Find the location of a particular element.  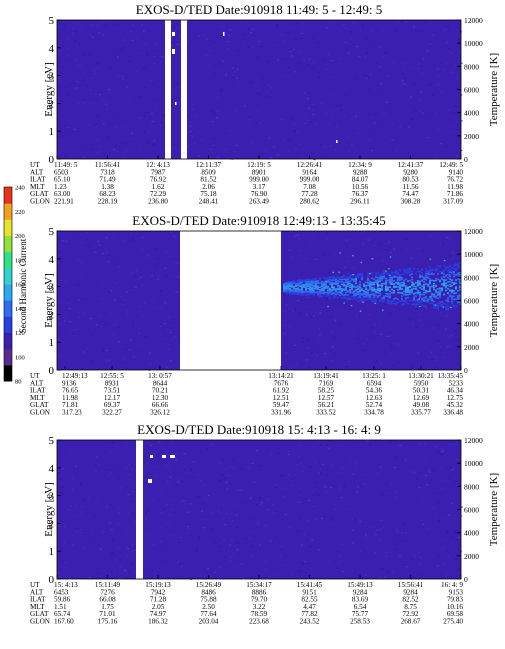

table-cell: 12.75 is located at coordinates (455, 398).